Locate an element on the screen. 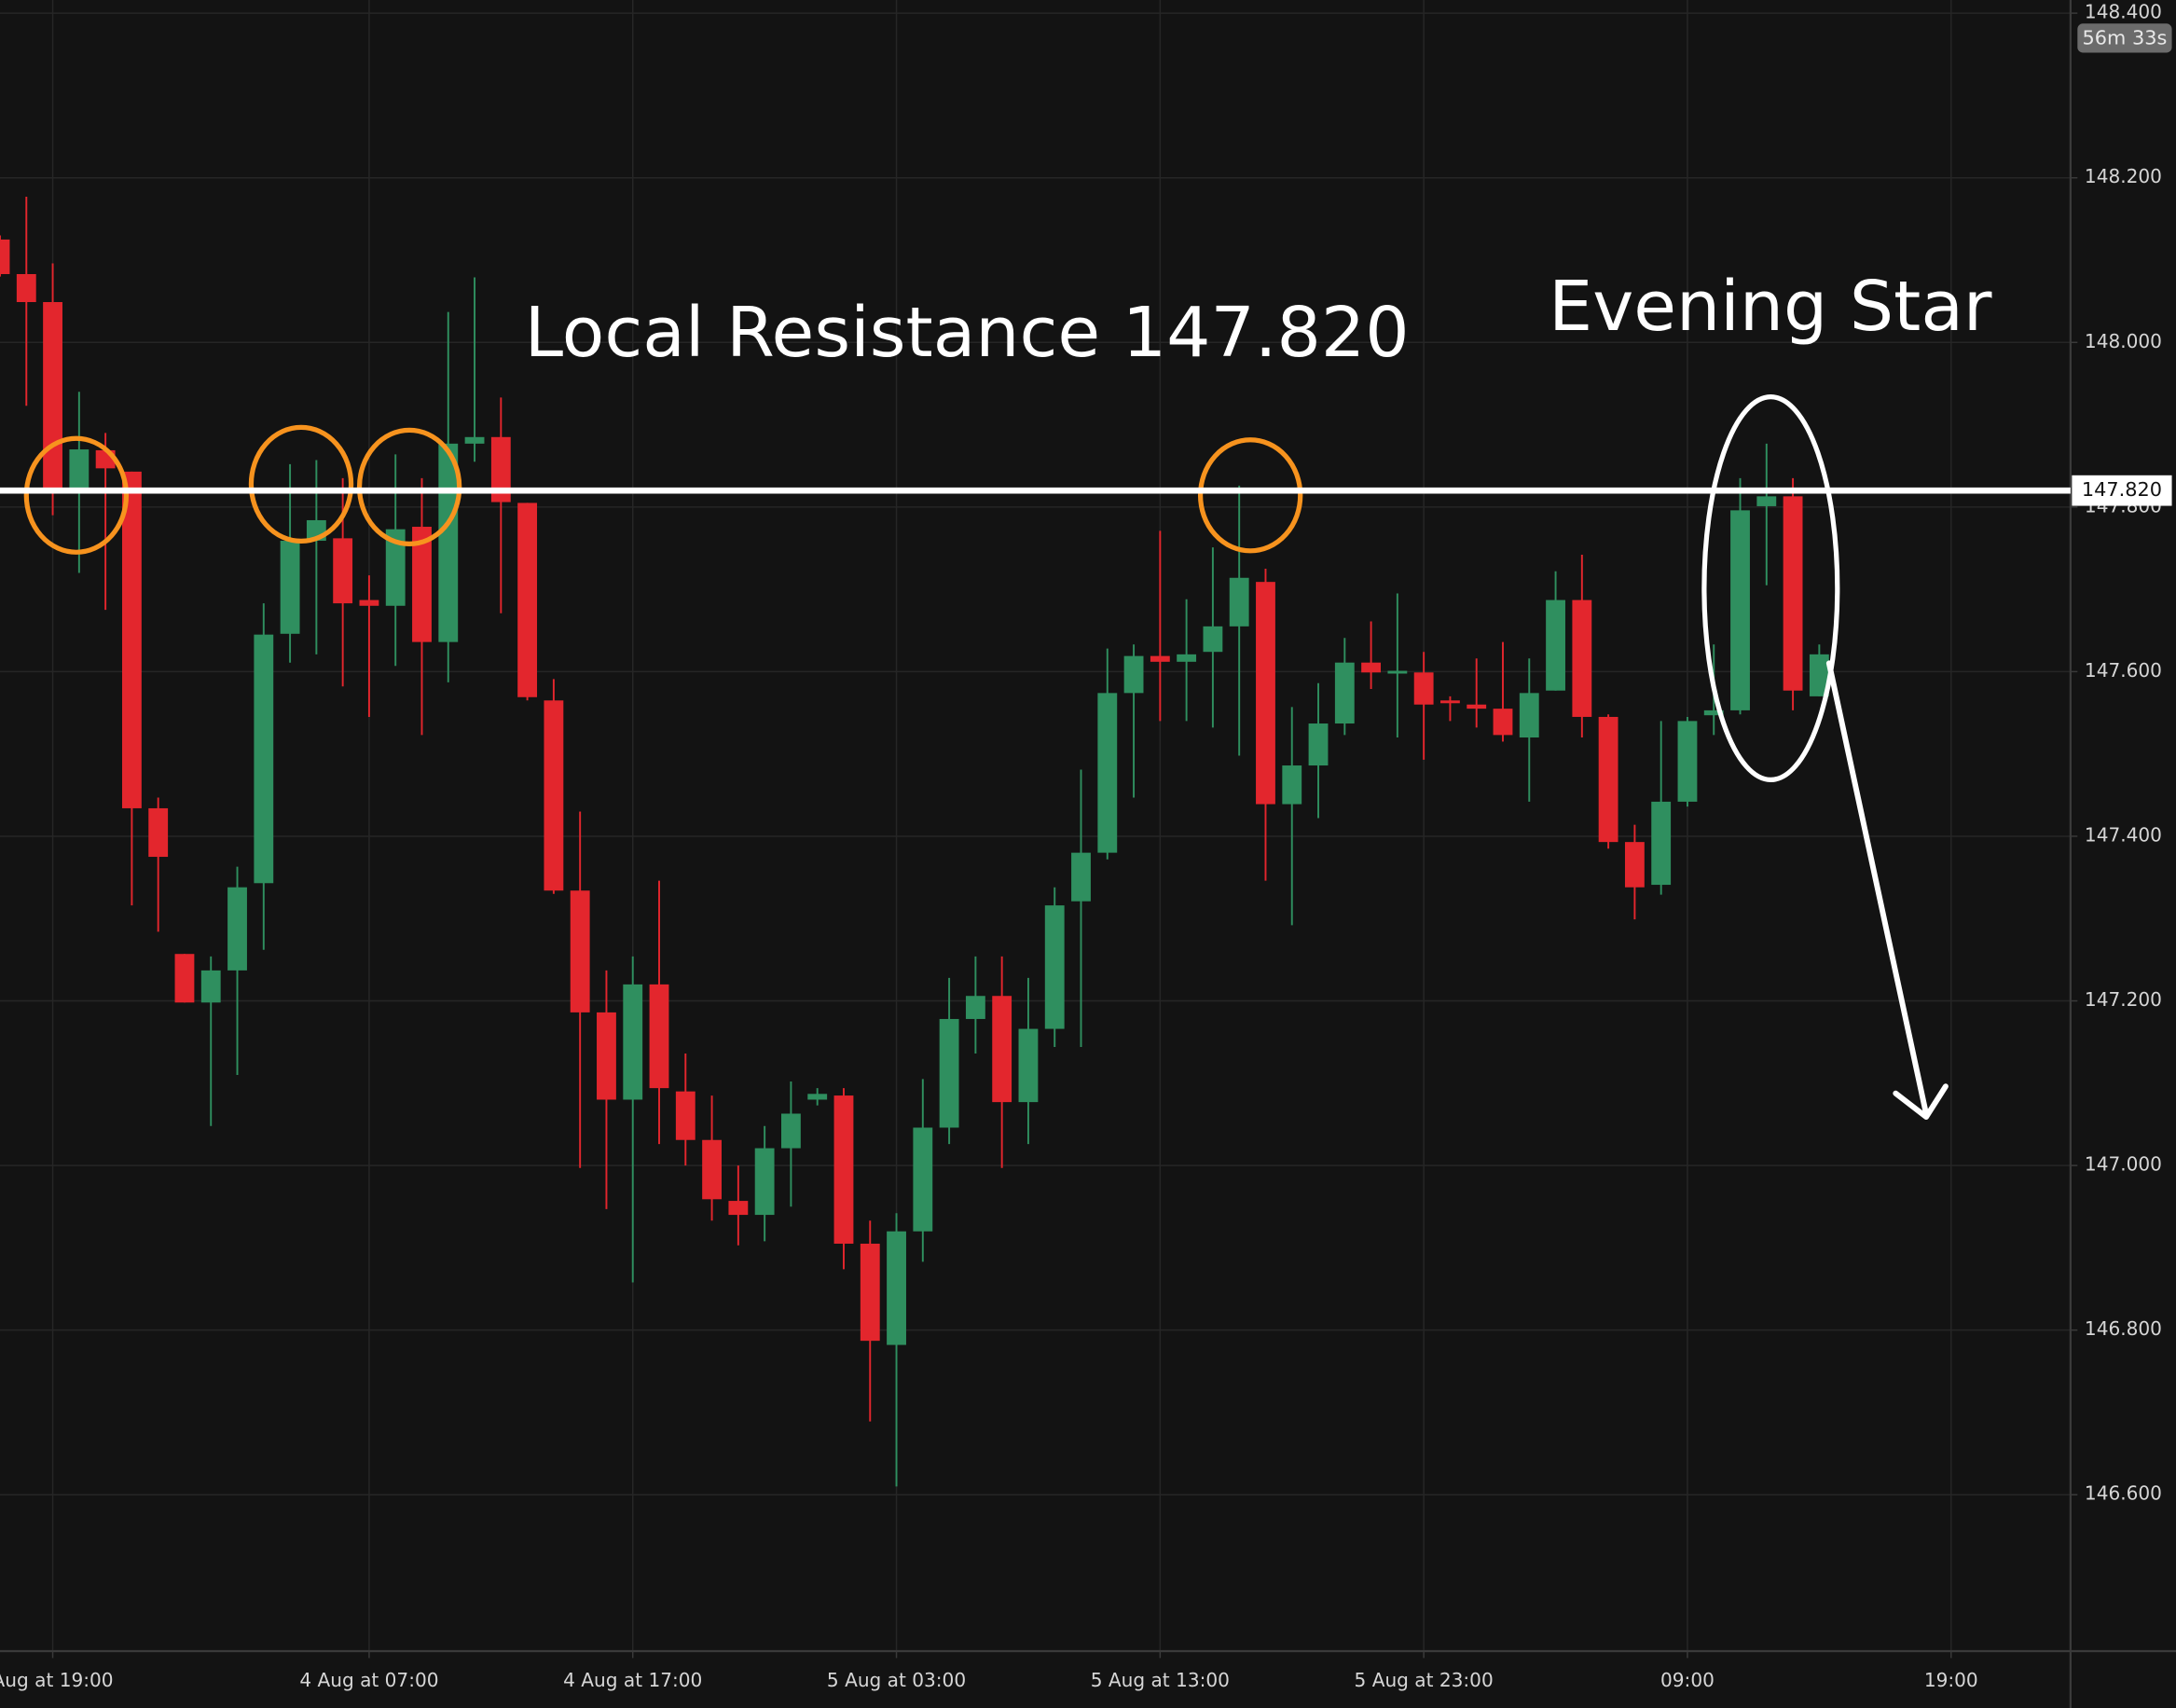 This screenshot has height=1708, width=2176. x-tick-label: 4 Aug at 07:00 is located at coordinates (368, 1680).